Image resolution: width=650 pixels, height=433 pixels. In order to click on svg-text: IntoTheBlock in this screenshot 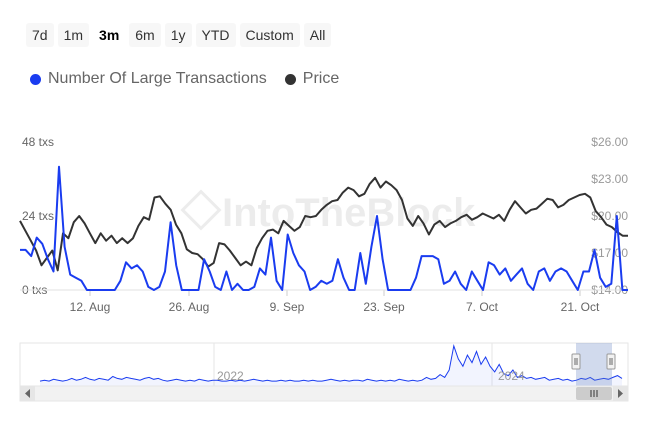, I will do `click(349, 213)`.